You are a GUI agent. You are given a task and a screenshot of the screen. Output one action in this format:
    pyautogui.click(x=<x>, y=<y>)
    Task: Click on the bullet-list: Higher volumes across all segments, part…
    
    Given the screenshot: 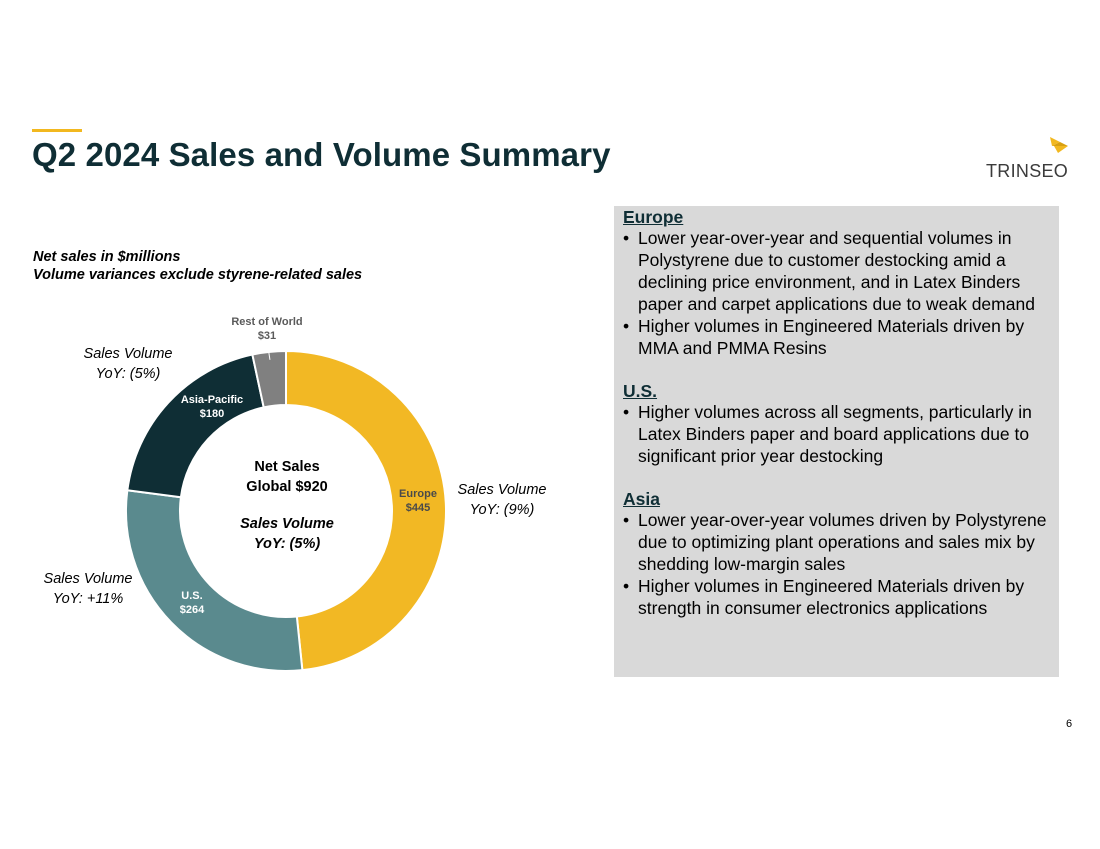 What is the action you would take?
    pyautogui.click(x=841, y=434)
    